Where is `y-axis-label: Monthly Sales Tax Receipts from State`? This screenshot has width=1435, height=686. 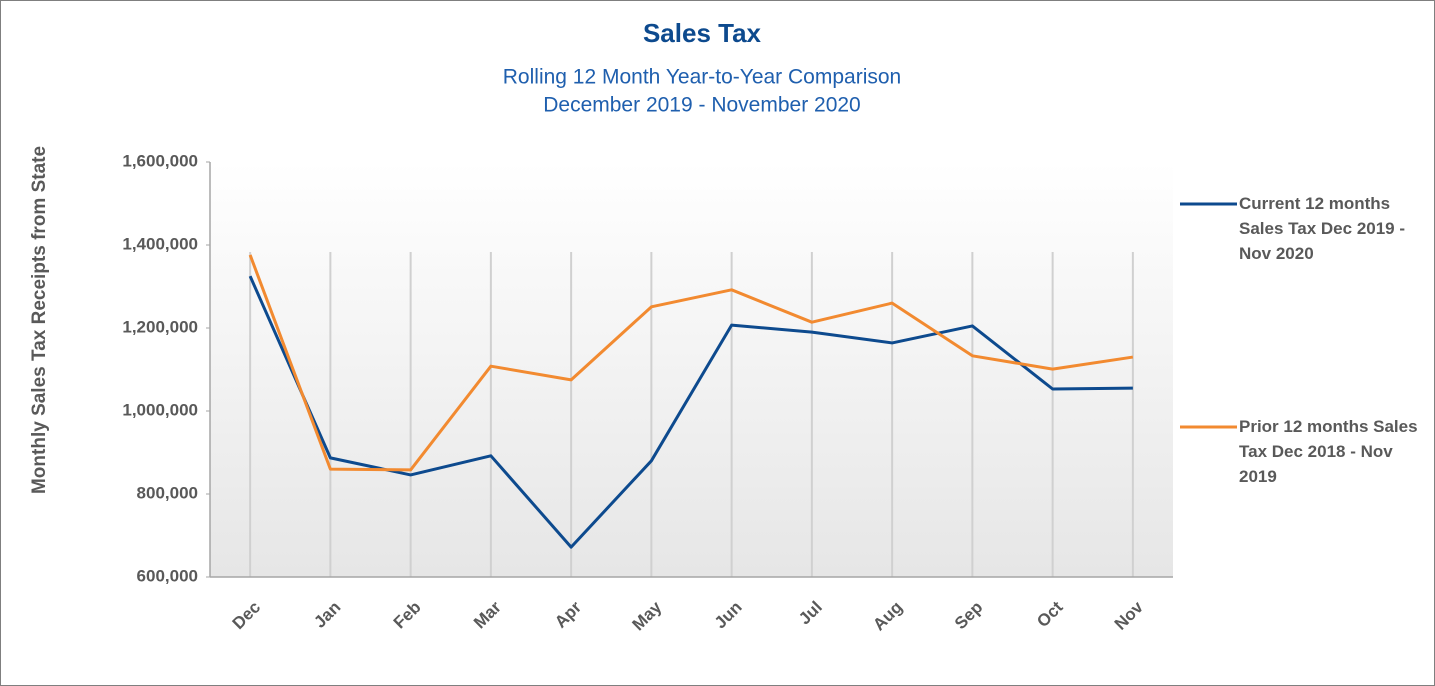 y-axis-label: Monthly Sales Tax Receipts from State is located at coordinates (39, 320).